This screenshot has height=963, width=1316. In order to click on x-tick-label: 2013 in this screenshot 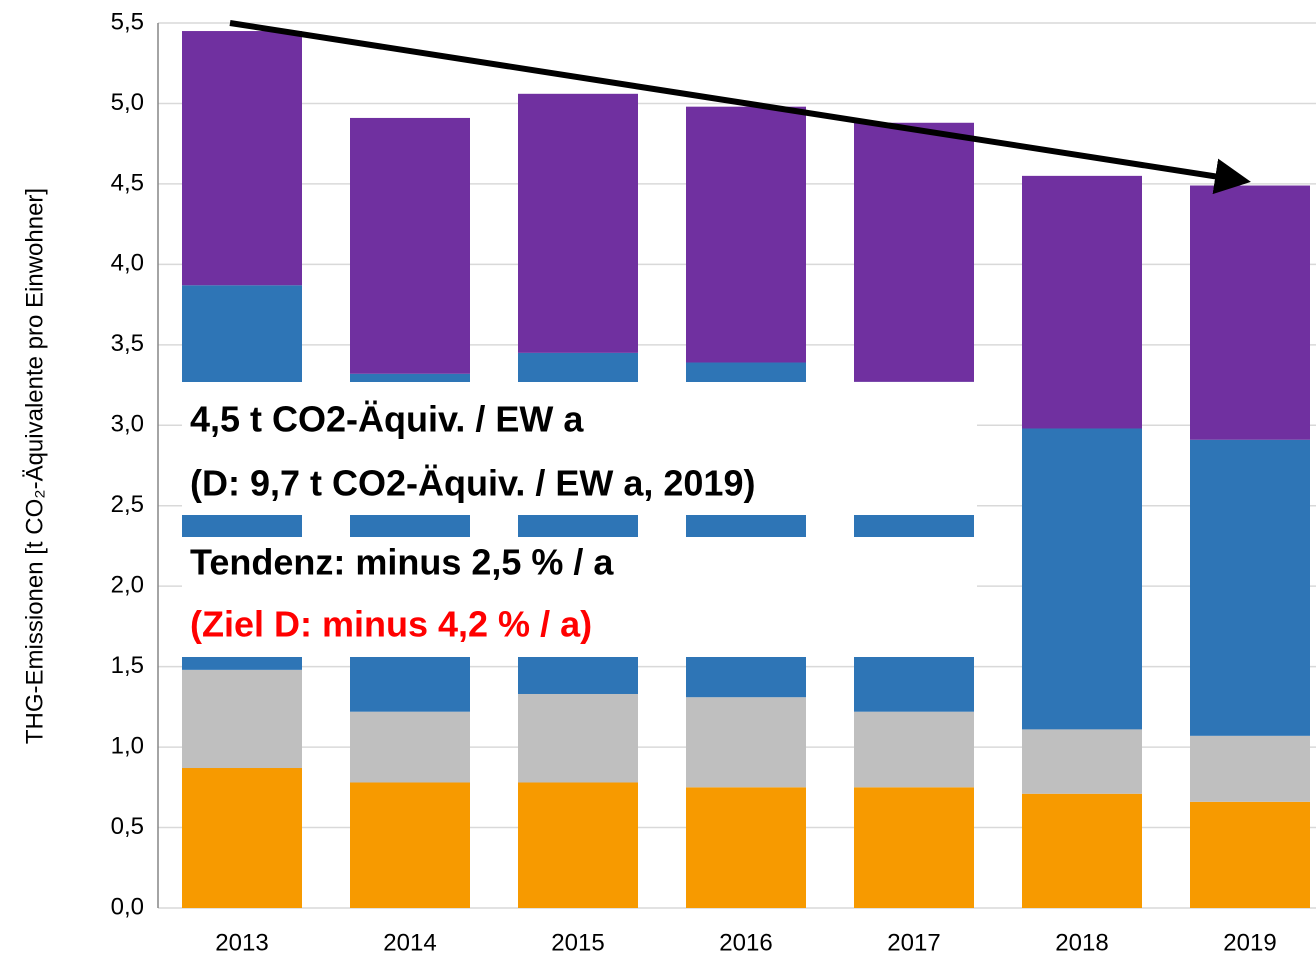, I will do `click(241, 942)`.